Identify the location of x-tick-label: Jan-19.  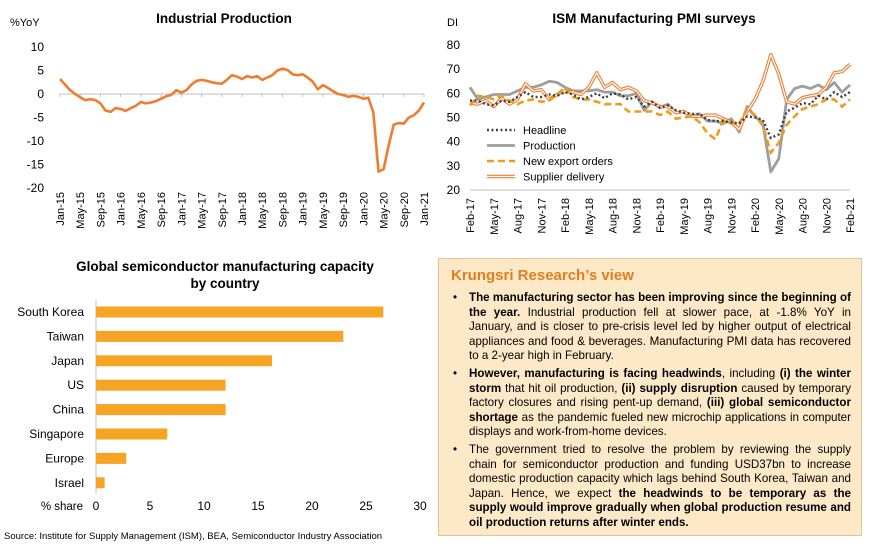
(304, 209).